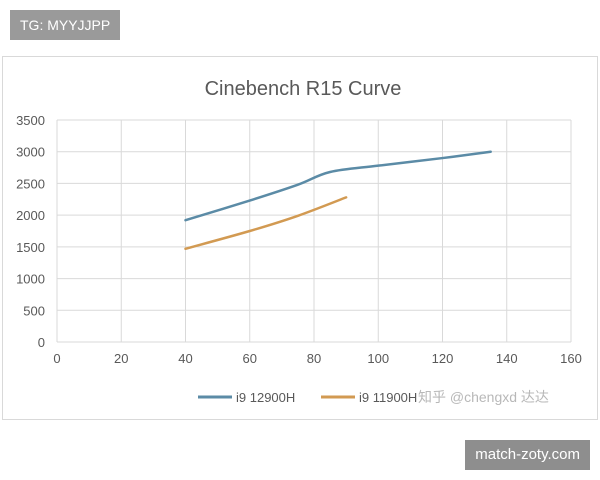  What do you see at coordinates (30, 215) in the screenshot?
I see `y-tick-label: 2000` at bounding box center [30, 215].